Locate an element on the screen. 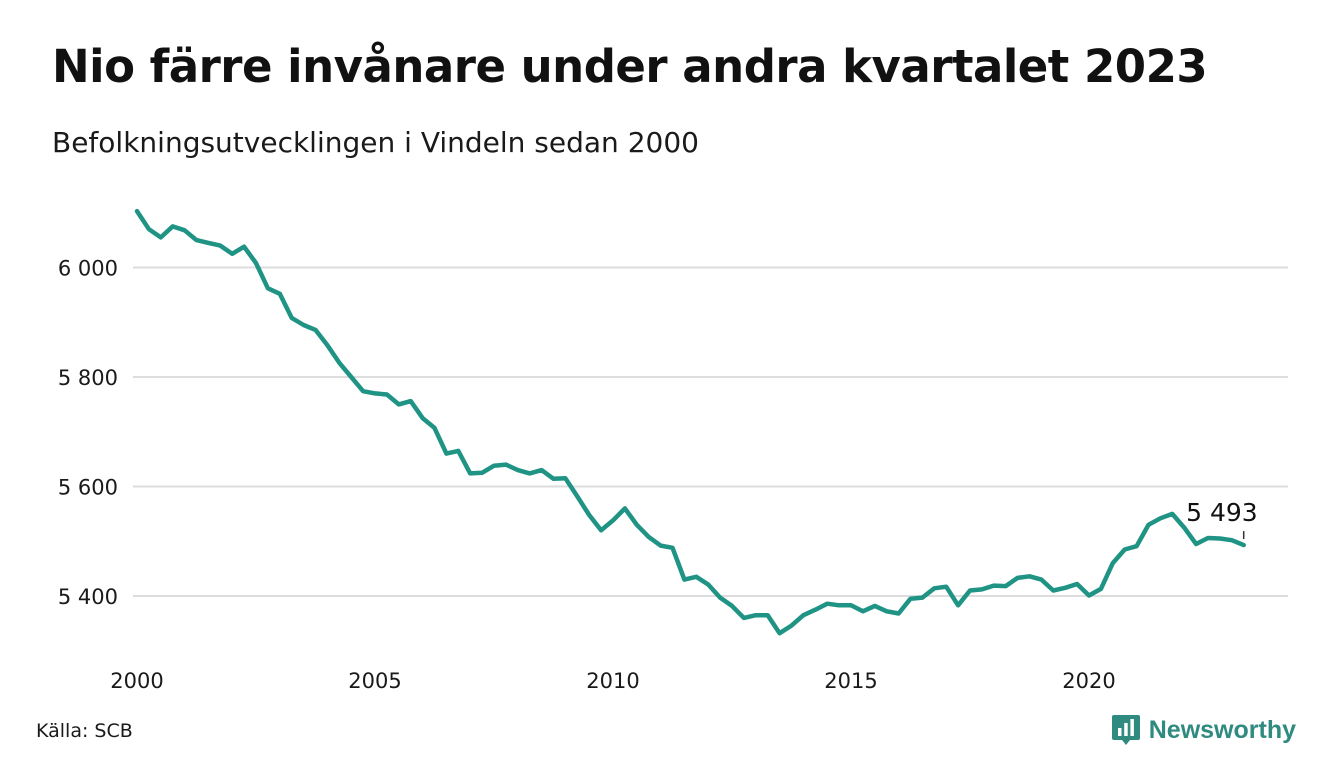 The image size is (1340, 780). y-tick-label: 5 800 is located at coordinates (88, 378).